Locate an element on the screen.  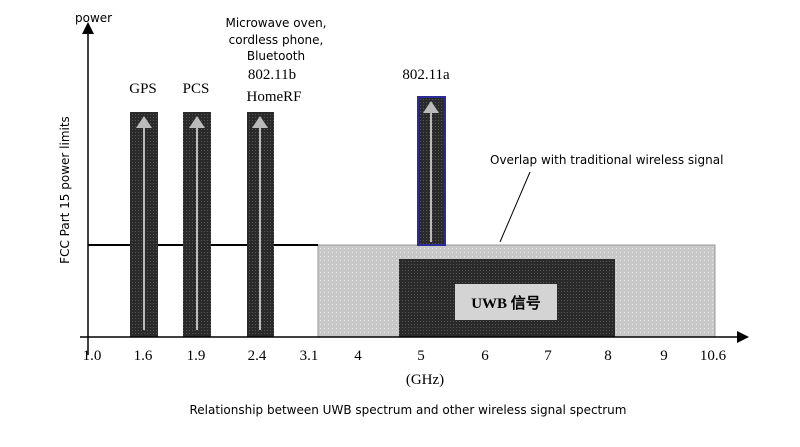
homerf-label: HomeRF is located at coordinates (273, 97).